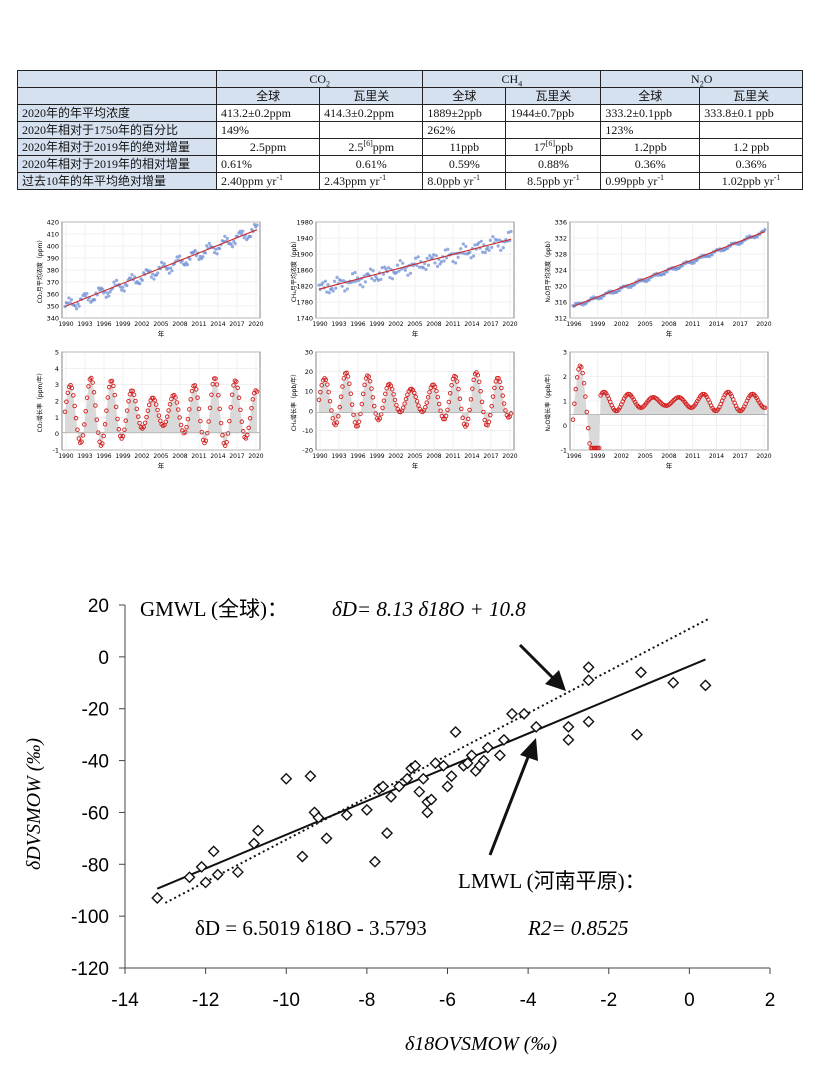 Image resolution: width=818 pixels, height=1091 pixels. I want to click on y-tick-label: 320, so click(561, 287).